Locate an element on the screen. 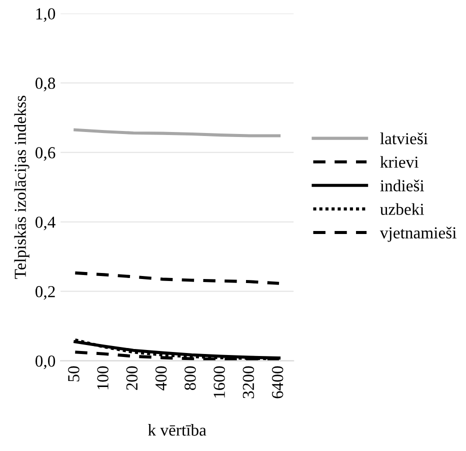  x-tick-label: 3200 is located at coordinates (248, 382).